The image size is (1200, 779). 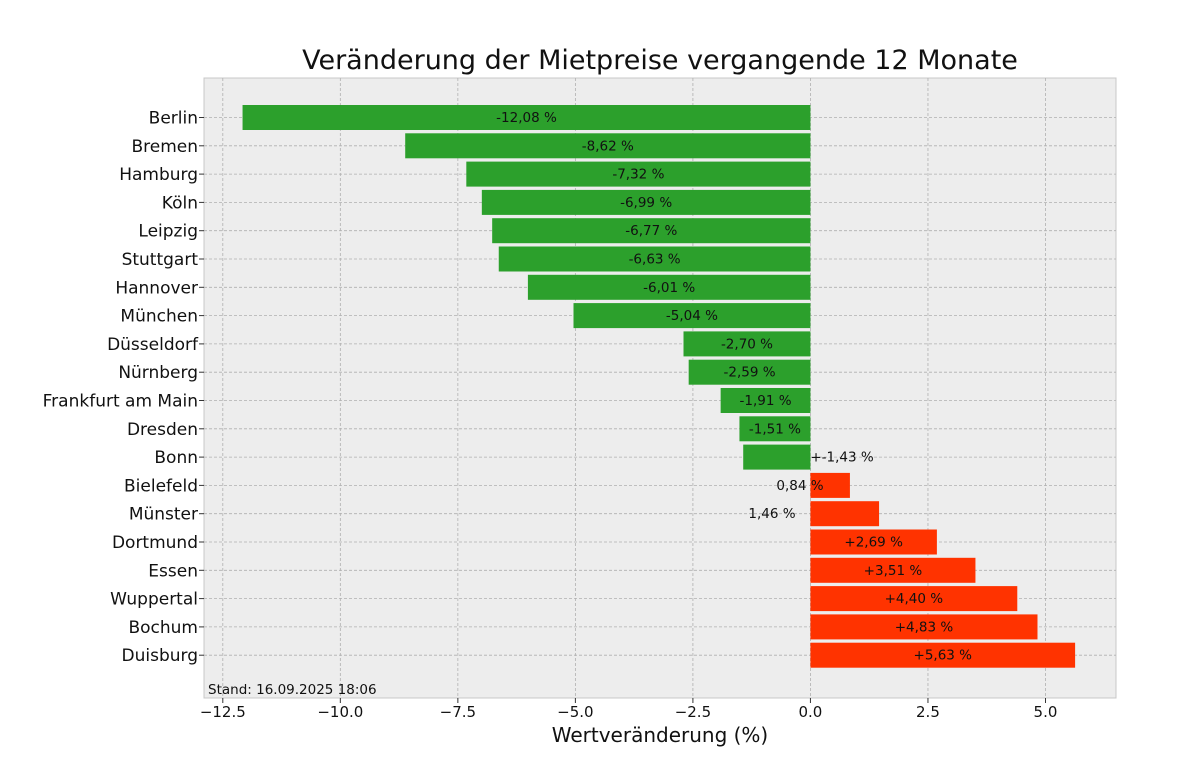 I want to click on x-tick-label: −10.0, so click(x=340, y=712).